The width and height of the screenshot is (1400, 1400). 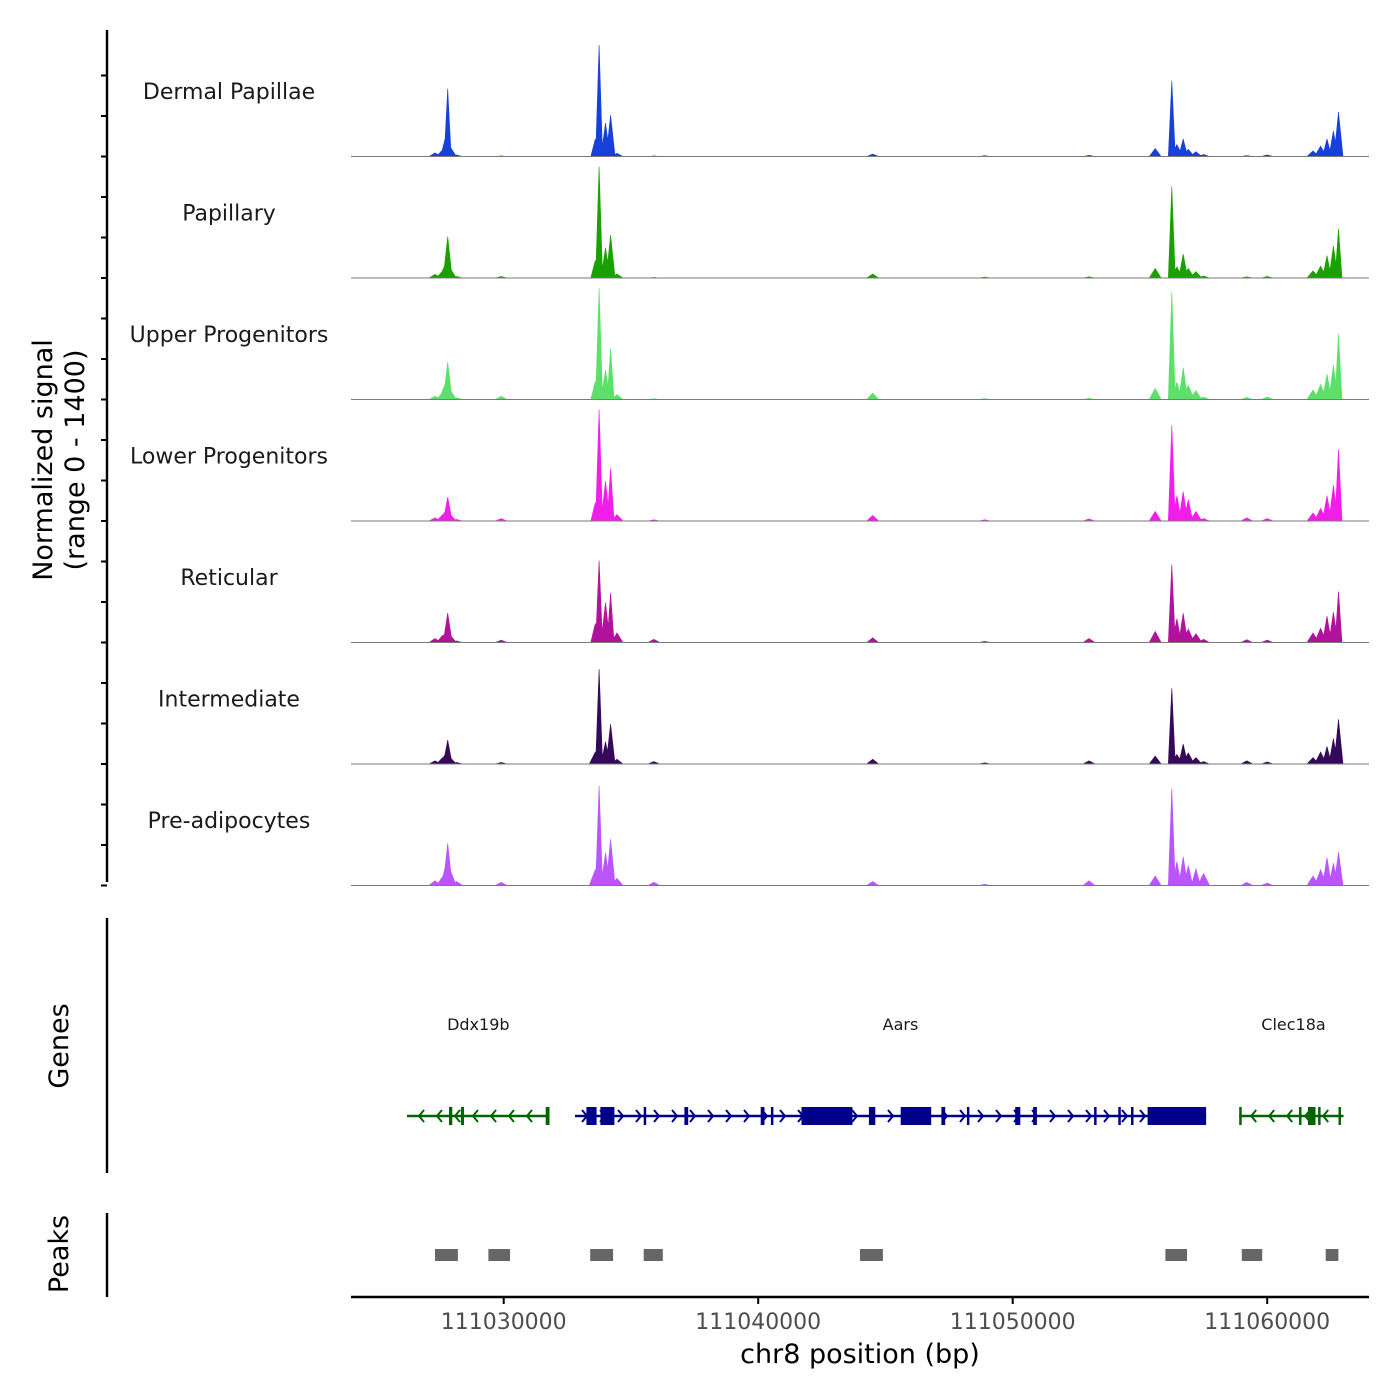 I want to click on track-pre-adipocytes: Pre-adipocytes, so click(x=758, y=835).